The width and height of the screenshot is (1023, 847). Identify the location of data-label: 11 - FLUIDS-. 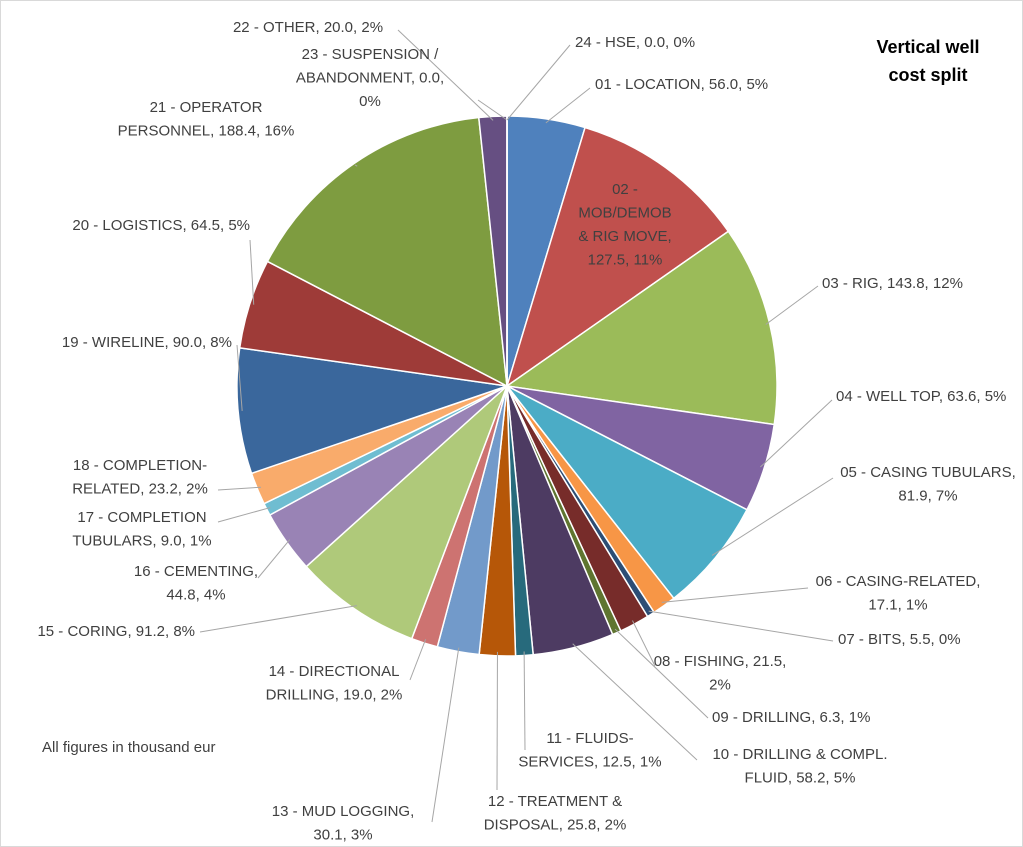
(589, 738).